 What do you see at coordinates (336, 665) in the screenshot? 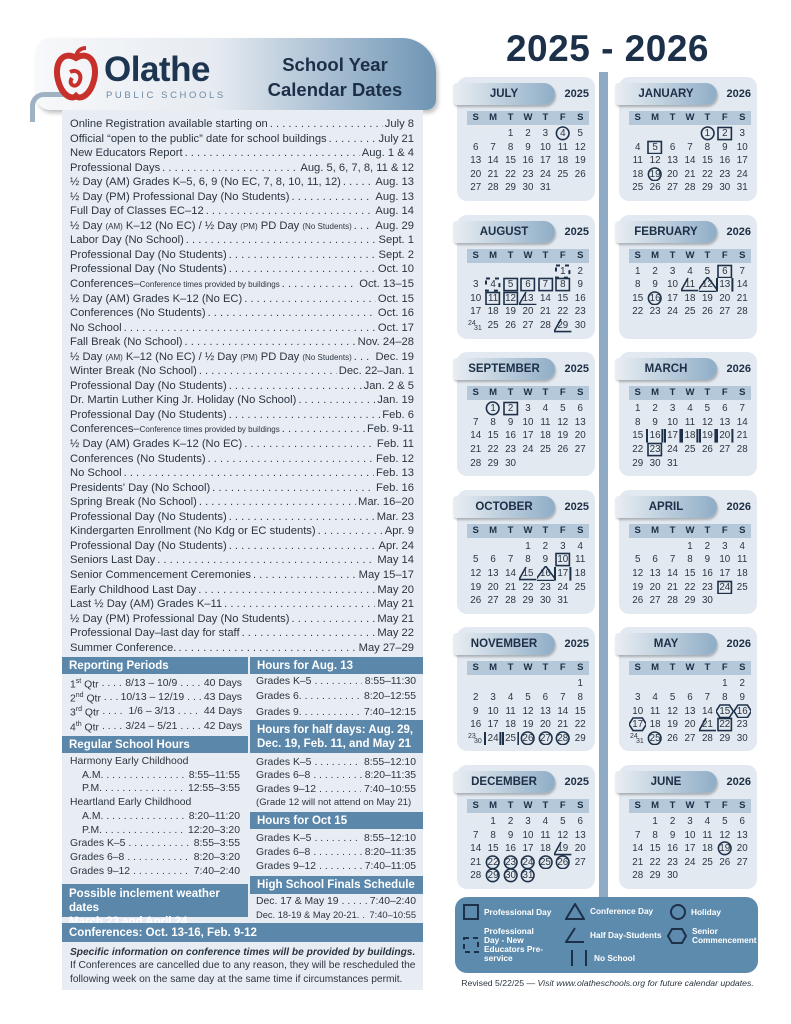
I see `aug13-hours-header: Hours for Aug. 13` at bounding box center [336, 665].